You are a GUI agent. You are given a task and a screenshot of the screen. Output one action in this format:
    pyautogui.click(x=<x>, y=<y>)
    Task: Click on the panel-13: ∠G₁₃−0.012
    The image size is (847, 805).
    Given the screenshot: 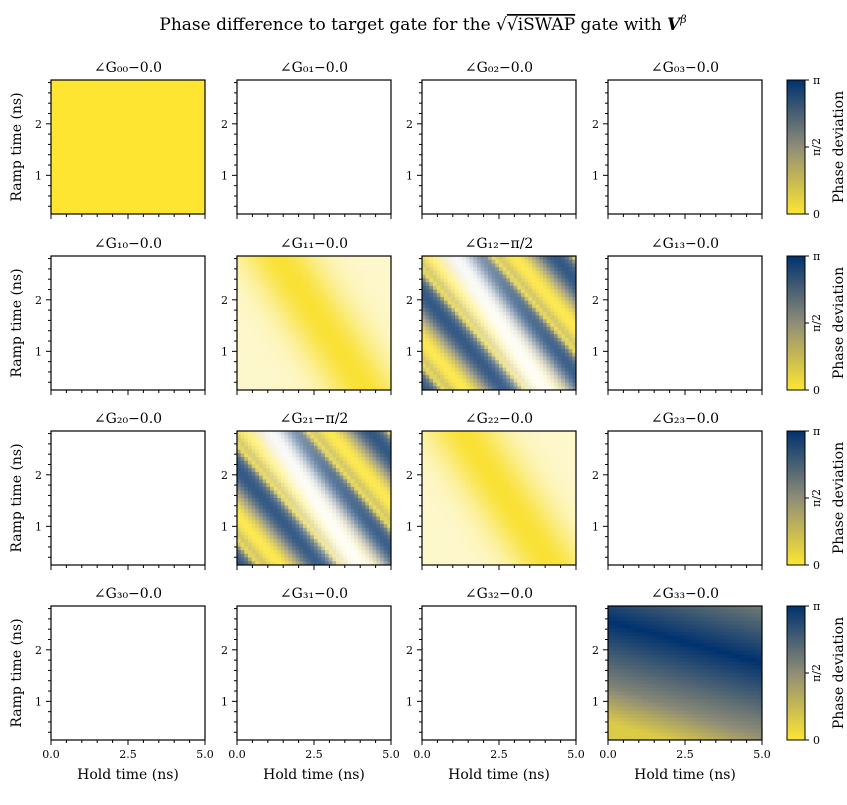 What is the action you would take?
    pyautogui.click(x=677, y=315)
    